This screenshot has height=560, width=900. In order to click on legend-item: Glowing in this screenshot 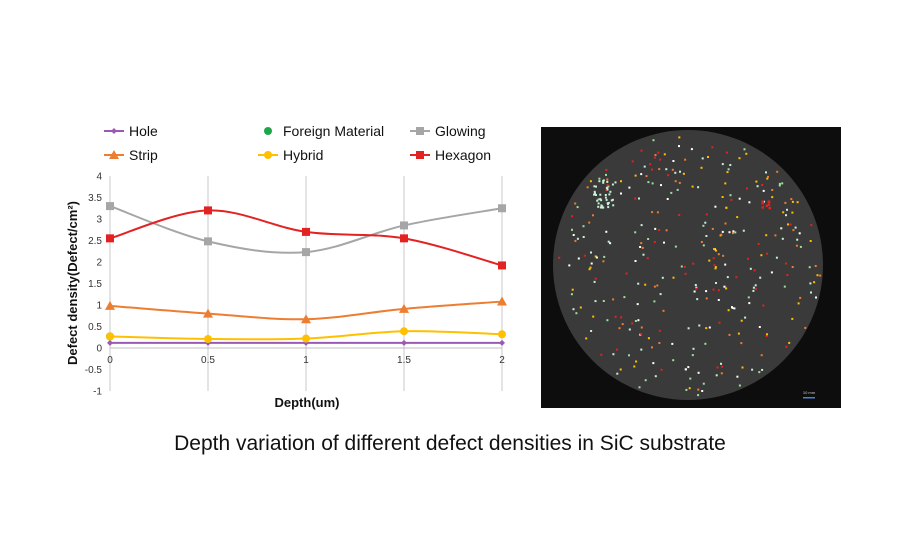, I will do `click(448, 131)`.